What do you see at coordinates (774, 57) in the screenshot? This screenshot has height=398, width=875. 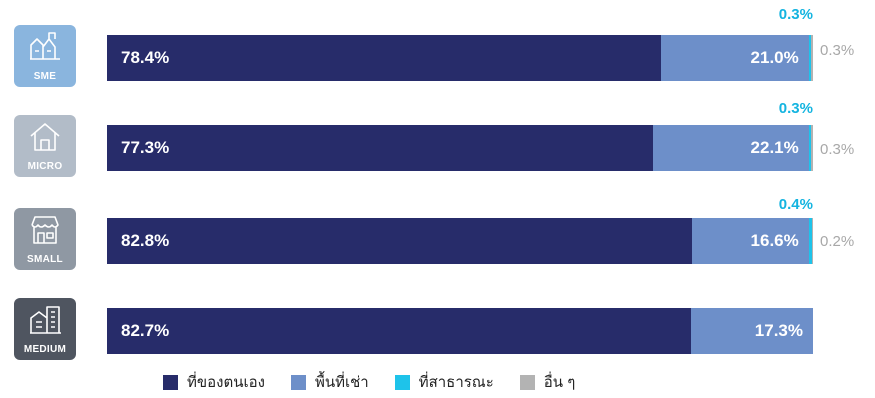 I see `data-label-rented: 21.0%` at bounding box center [774, 57].